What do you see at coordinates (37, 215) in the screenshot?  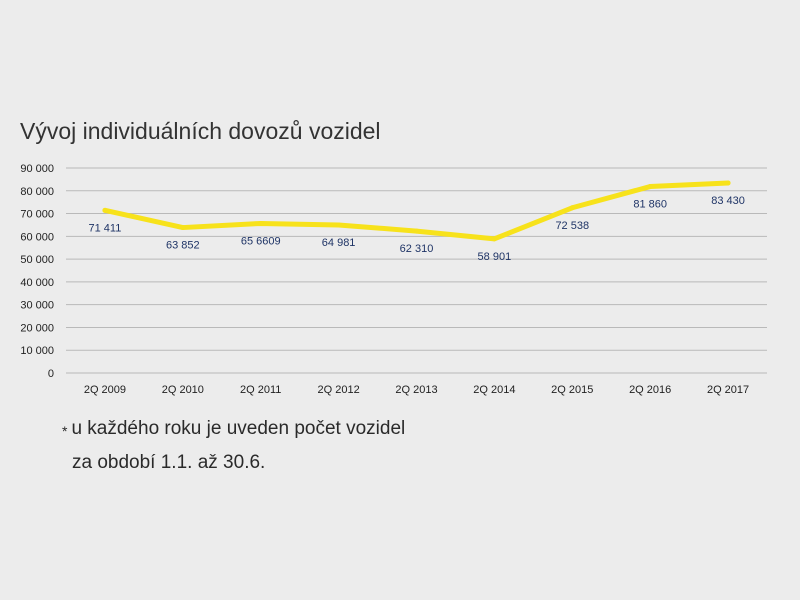 I see `y-tick-label: 70 000` at bounding box center [37, 215].